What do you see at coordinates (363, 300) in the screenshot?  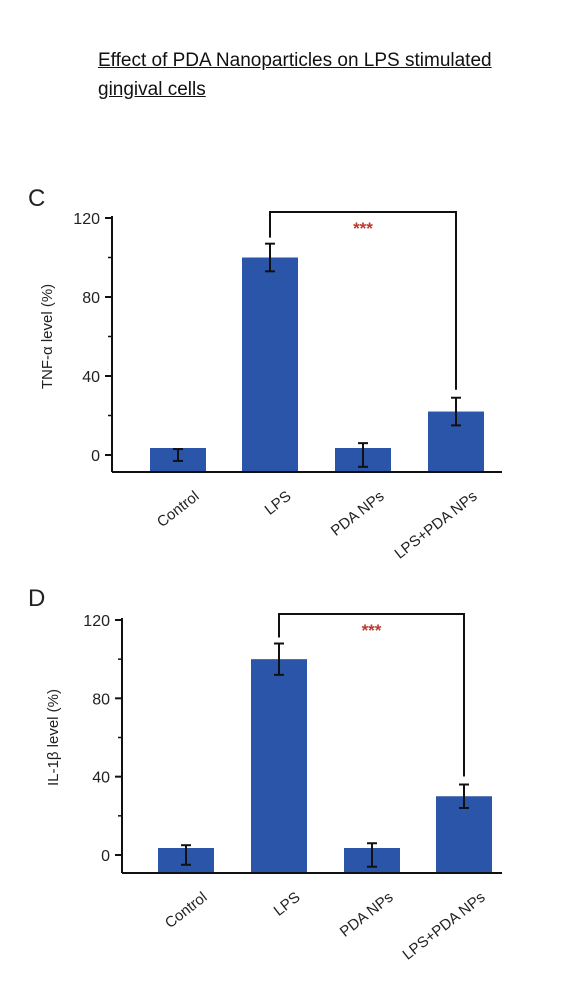 I see `panel-c-significance-bracket` at bounding box center [363, 300].